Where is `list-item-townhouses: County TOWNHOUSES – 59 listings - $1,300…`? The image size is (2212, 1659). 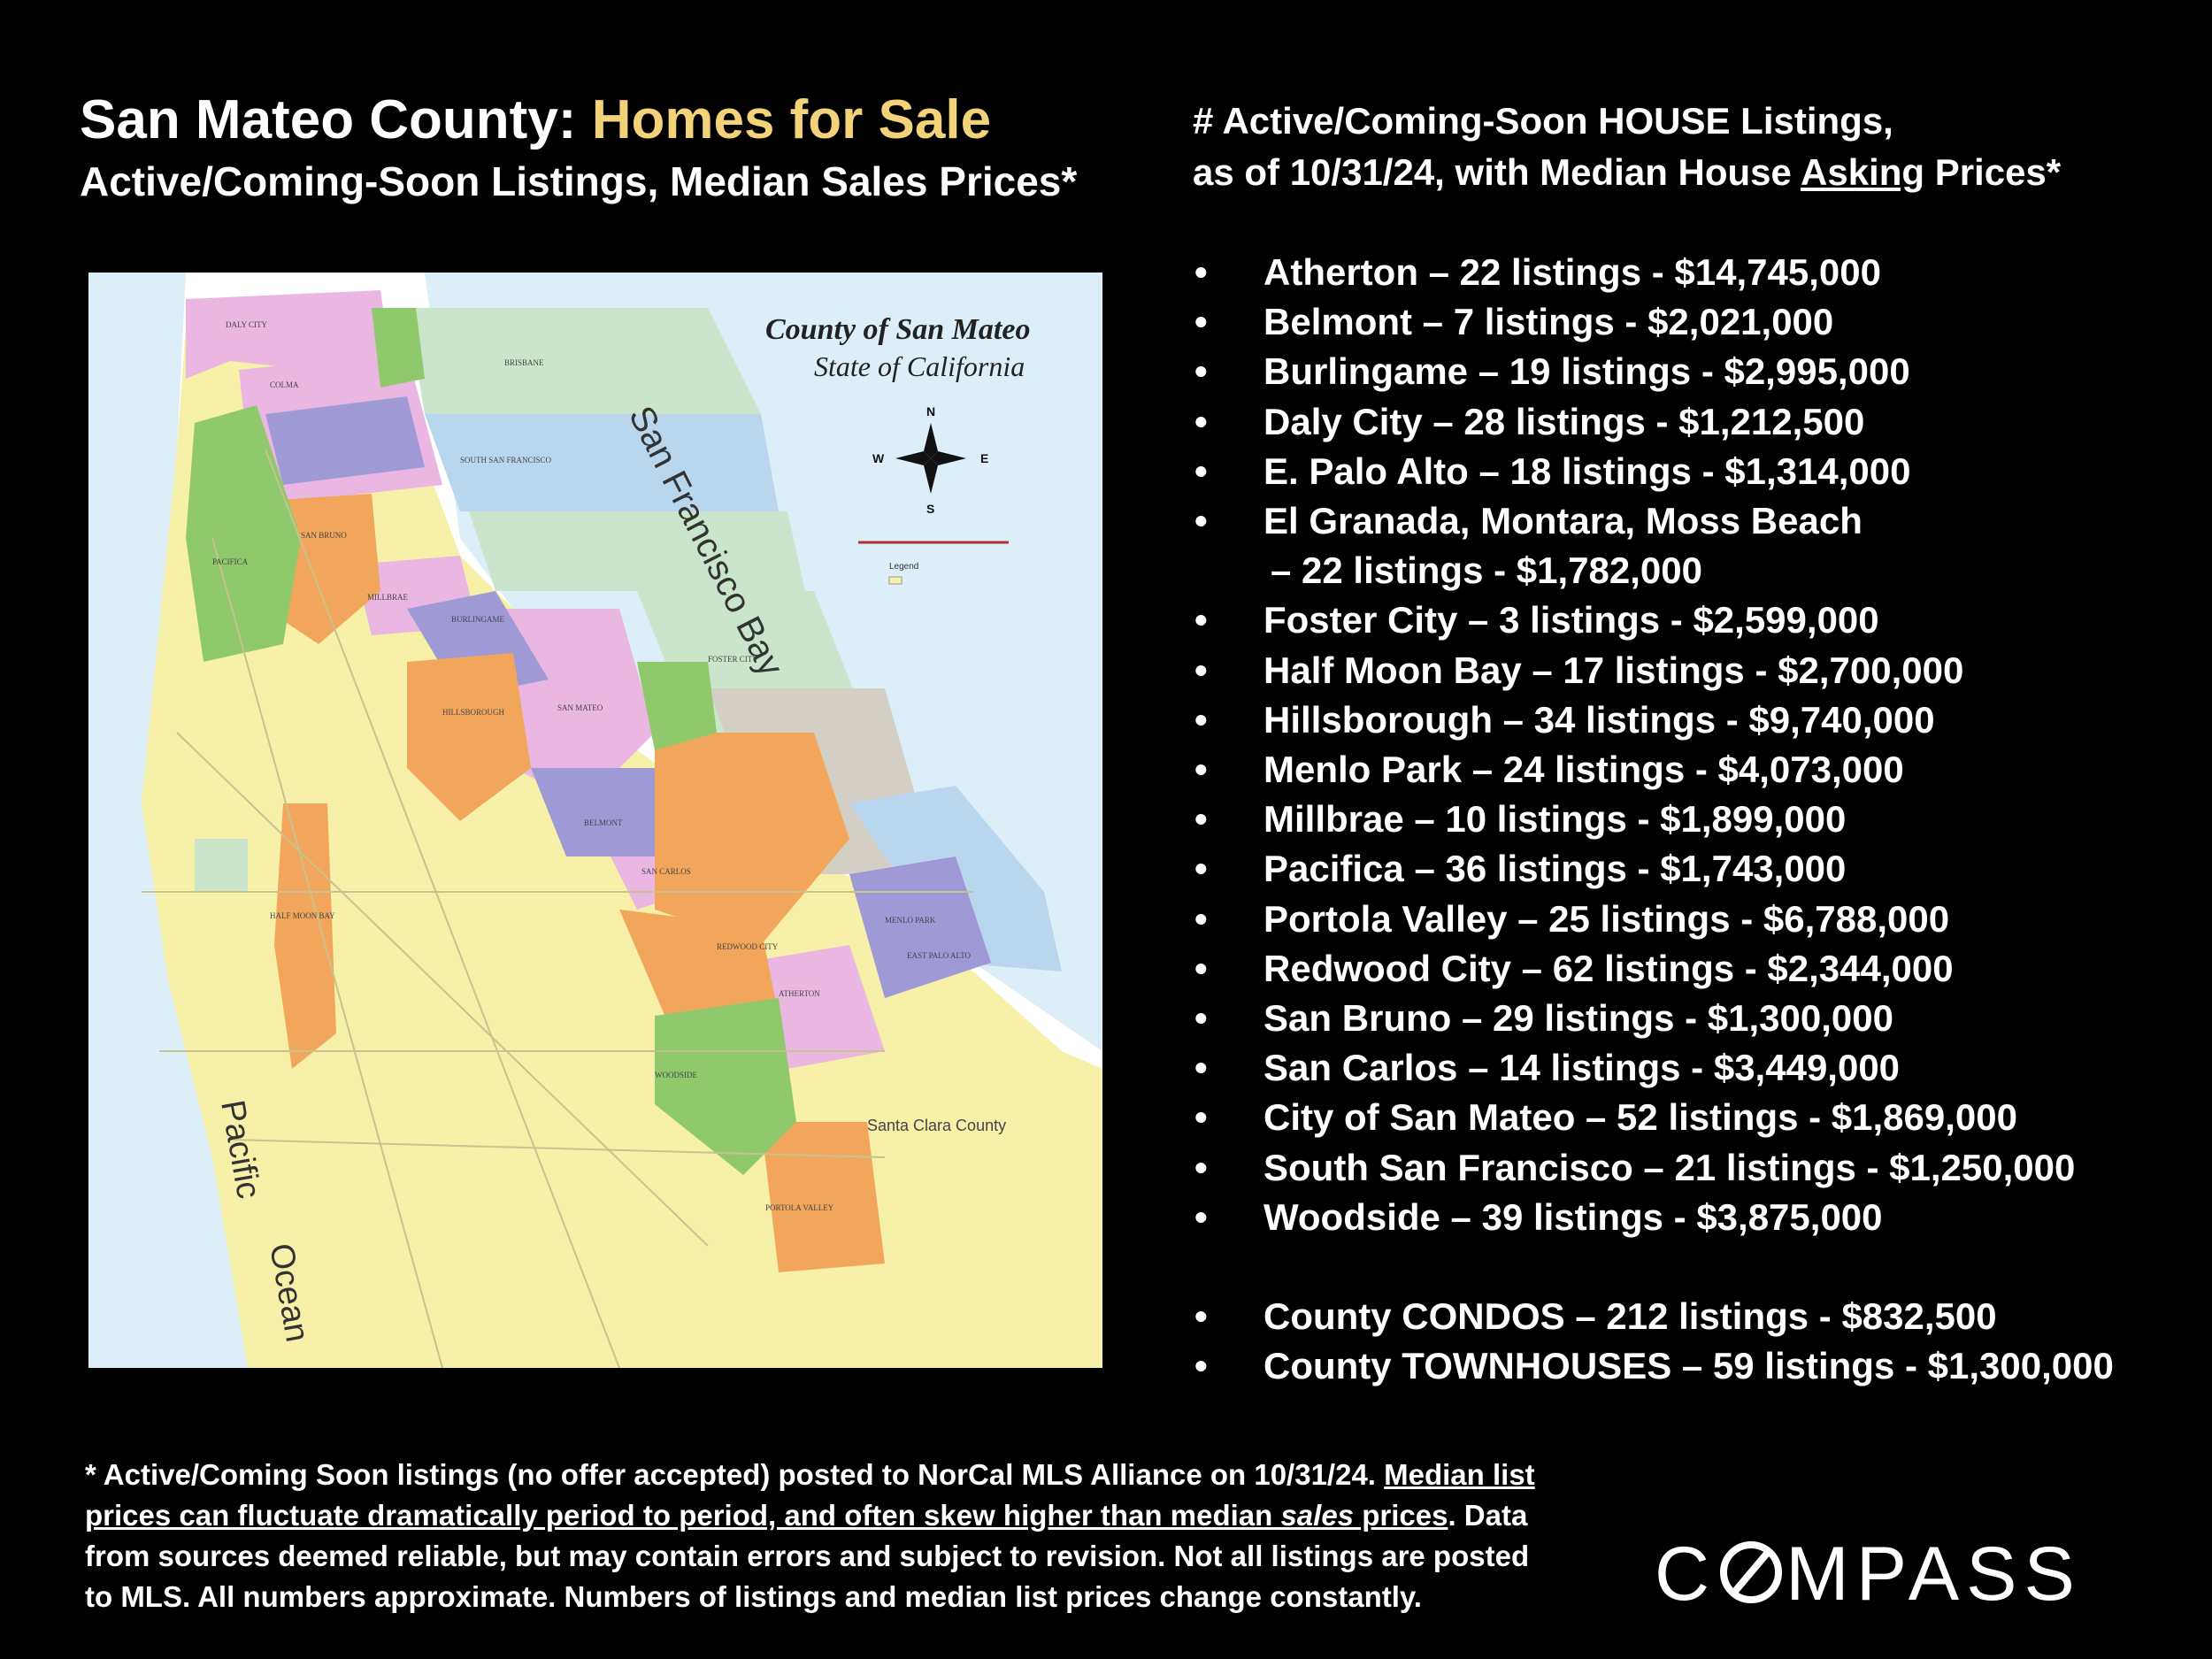 list-item-townhouses: County TOWNHOUSES – 59 listings - $1,300… is located at coordinates (1654, 1366).